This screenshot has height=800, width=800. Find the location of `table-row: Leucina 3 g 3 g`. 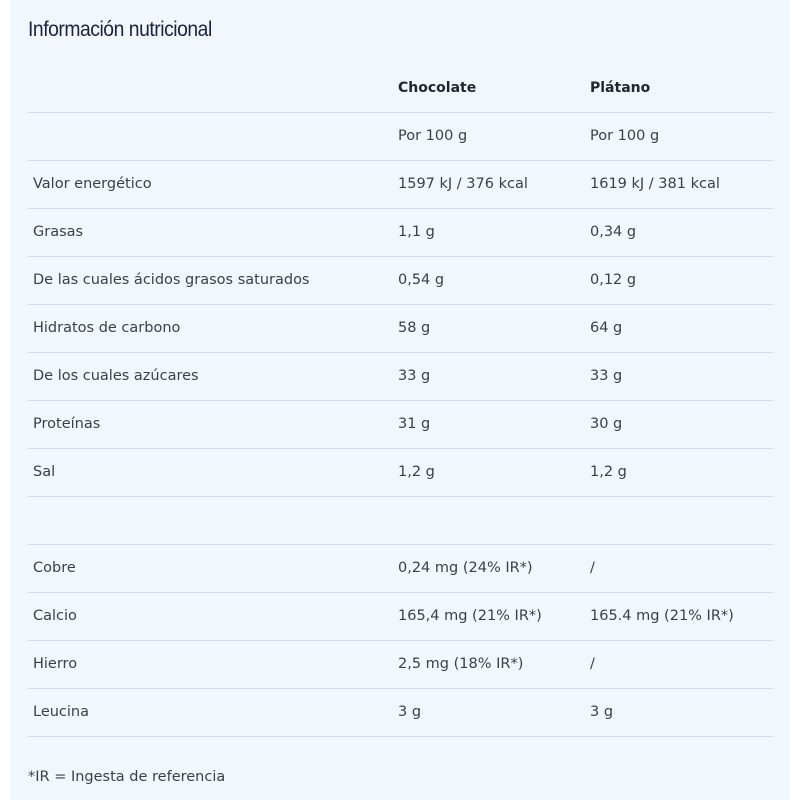

table-row: Leucina 3 g 3 g is located at coordinates (400, 713).